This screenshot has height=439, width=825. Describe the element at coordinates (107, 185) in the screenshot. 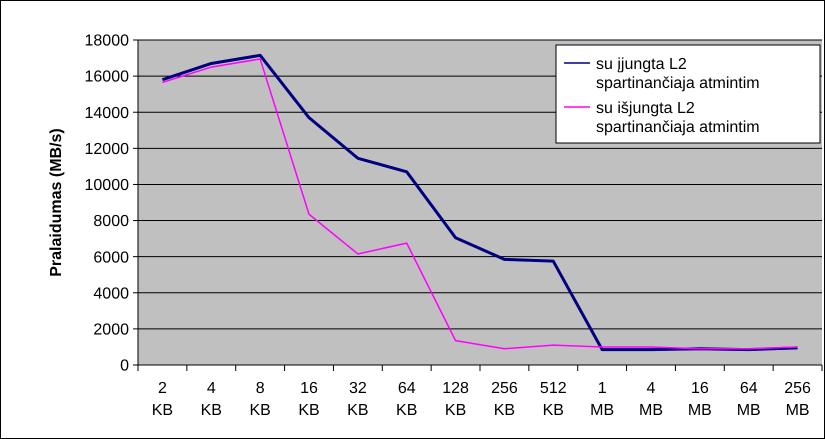

I see `y-tick-label: 10000` at that location.